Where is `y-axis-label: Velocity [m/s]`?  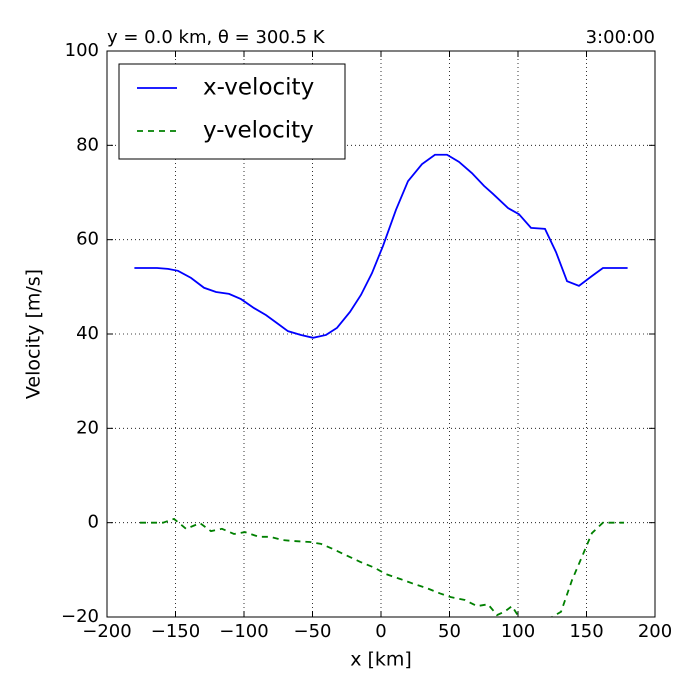
y-axis-label: Velocity [m/s] is located at coordinates (34, 334).